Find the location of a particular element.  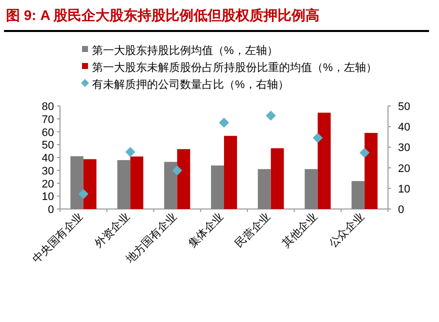

y2-tick-label: 0 is located at coordinates (401, 210).